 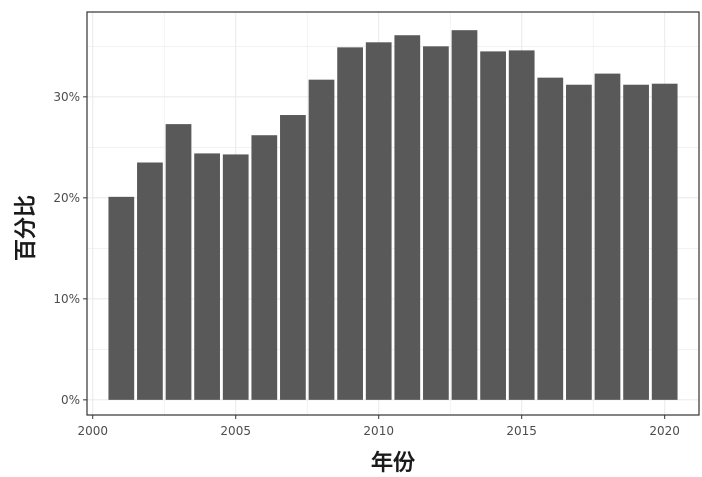 What do you see at coordinates (436, 223) in the screenshot?
I see `bar-2012` at bounding box center [436, 223].